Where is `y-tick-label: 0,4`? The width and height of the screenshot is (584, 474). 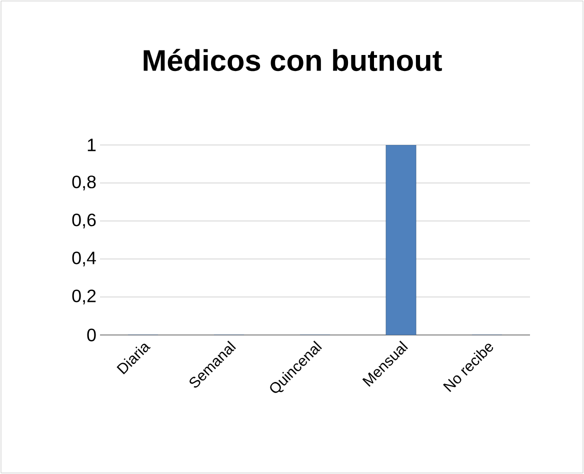 y-tick-label: 0,4 is located at coordinates (84, 259).